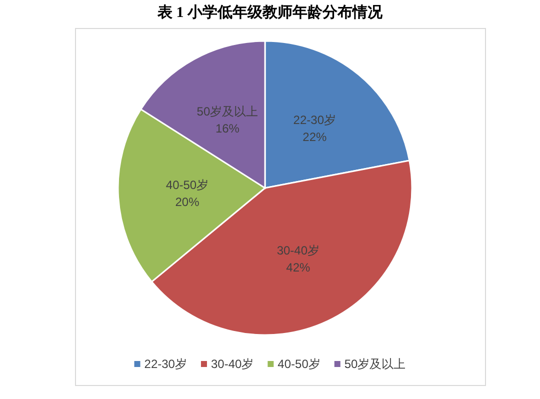  What do you see at coordinates (270, 12) in the screenshot?
I see `chart-title: 表 1 小学低年级教师年龄分布情况` at bounding box center [270, 12].